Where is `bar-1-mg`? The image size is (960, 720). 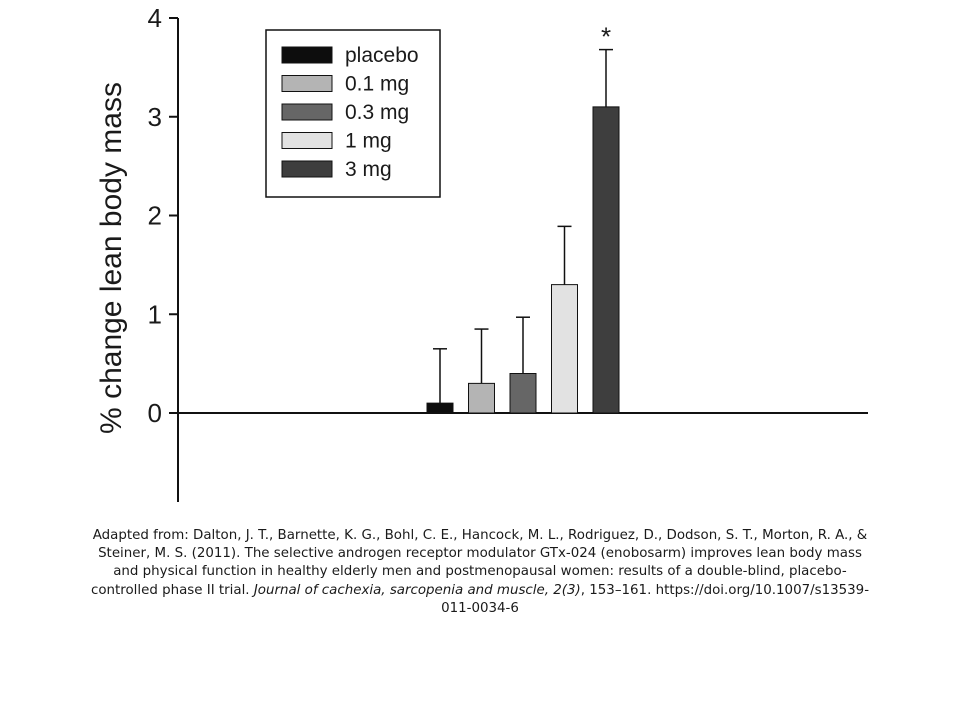 bar-1-mg is located at coordinates (564, 349).